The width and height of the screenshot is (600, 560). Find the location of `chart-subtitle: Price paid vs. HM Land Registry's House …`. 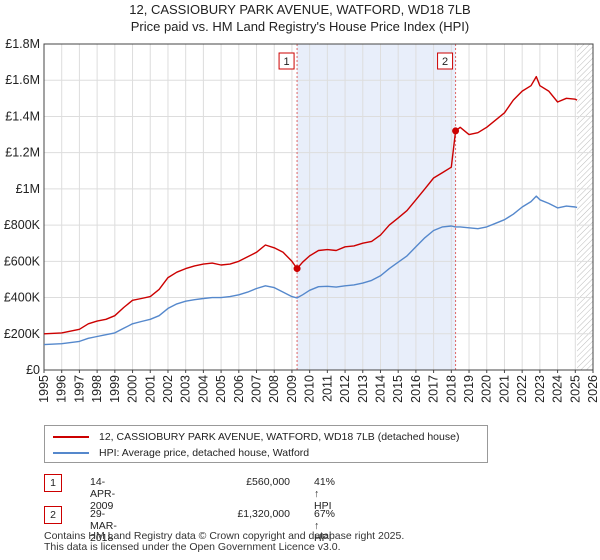

chart-subtitle: Price paid vs. HM Land Registry's House … is located at coordinates (300, 26).